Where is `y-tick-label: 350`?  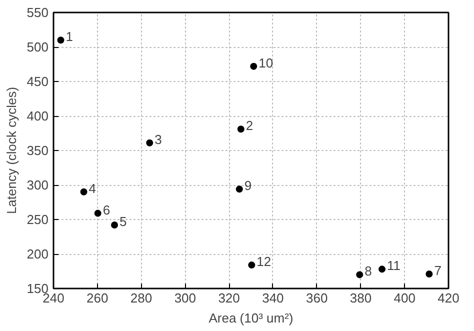 y-tick-label: 350 is located at coordinates (37, 150).